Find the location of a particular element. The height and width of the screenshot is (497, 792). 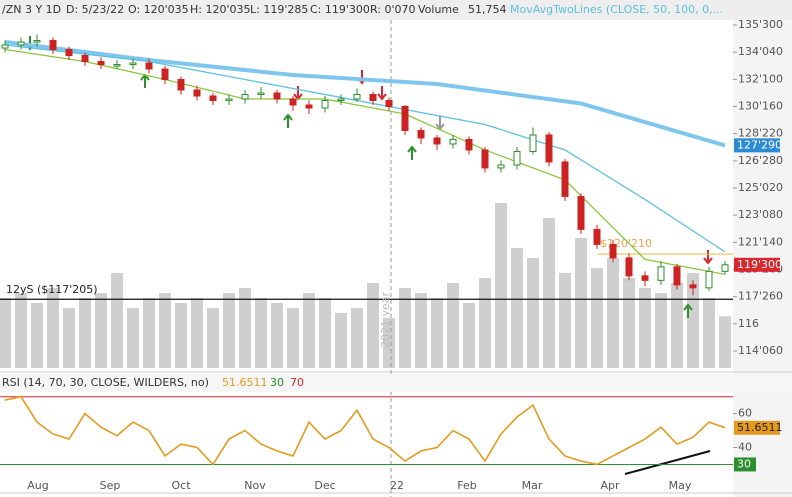

right-axis-bg is located at coordinates (762, 248).